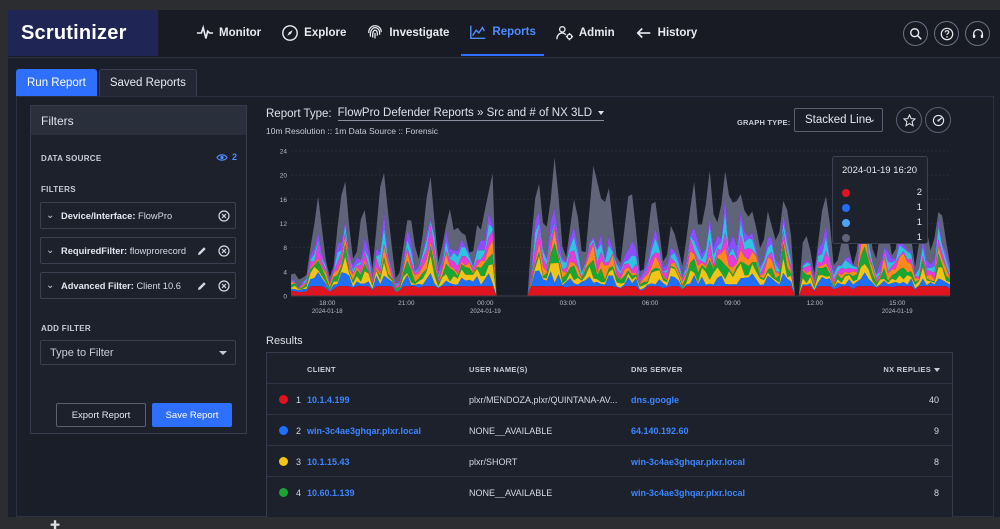 Image resolution: width=1000 pixels, height=529 pixels. I want to click on support-button, so click(977, 33).